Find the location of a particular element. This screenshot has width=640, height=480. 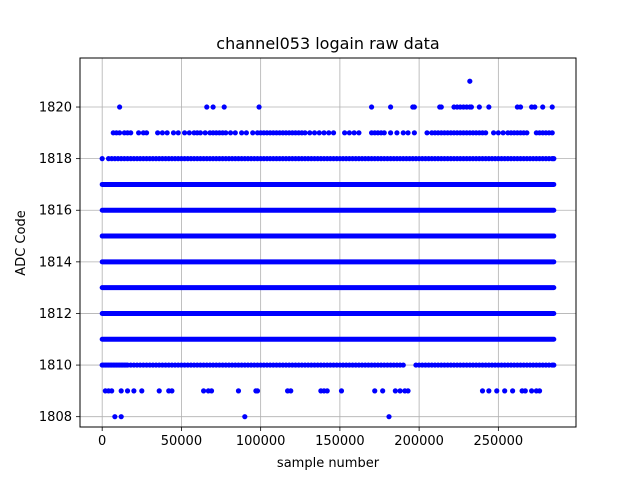

y-axis-label: ADC Code is located at coordinates (21, 242).